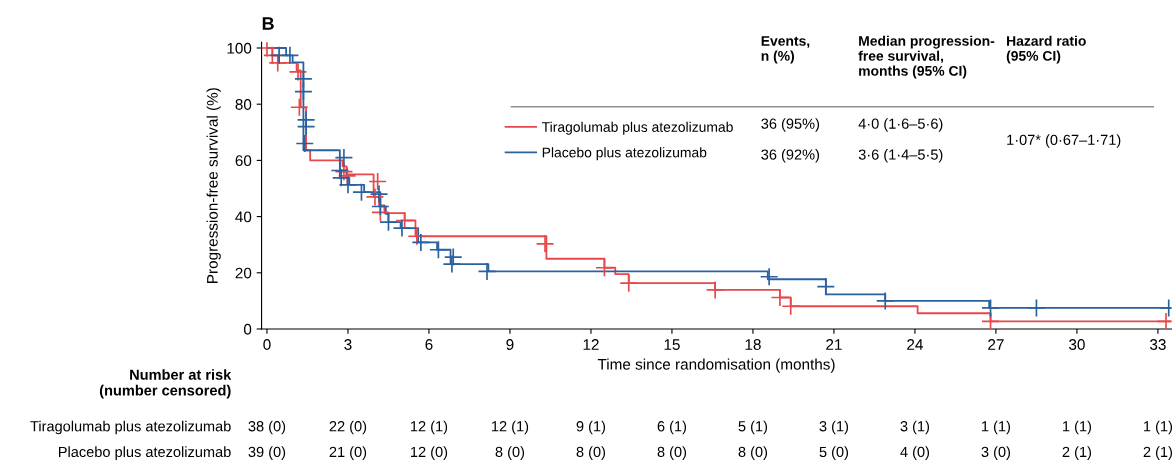 The image size is (1174, 475). Describe the element at coordinates (915, 453) in the screenshot. I see `text: 4 (0)` at that location.